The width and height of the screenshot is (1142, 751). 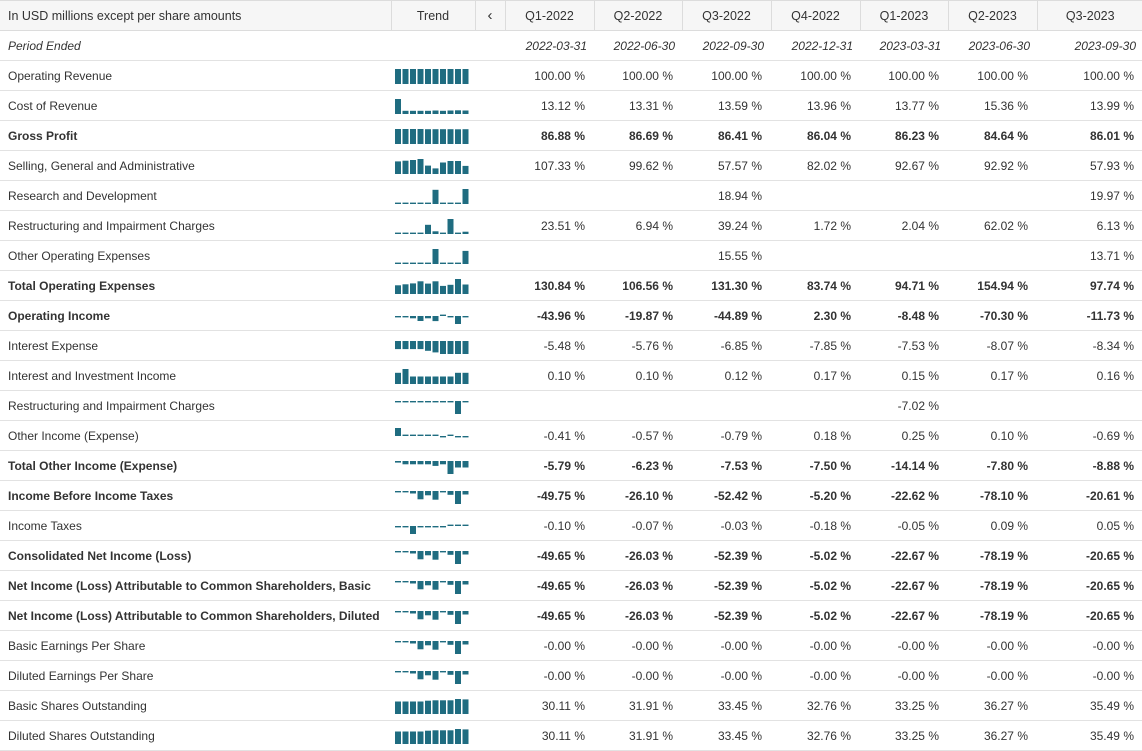 What do you see at coordinates (1089, 345) in the screenshot?
I see `value-cell: -8.34 %` at bounding box center [1089, 345].